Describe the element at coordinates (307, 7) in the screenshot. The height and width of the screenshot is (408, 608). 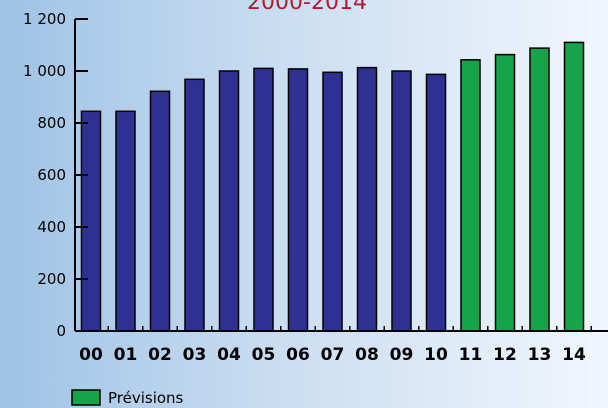
I see `chart-title: 2000-2014` at that location.